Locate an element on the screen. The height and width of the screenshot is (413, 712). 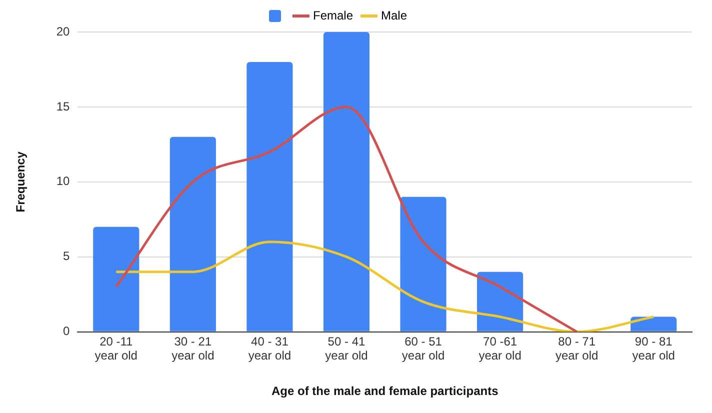
legend-label: Male is located at coordinates (394, 15).